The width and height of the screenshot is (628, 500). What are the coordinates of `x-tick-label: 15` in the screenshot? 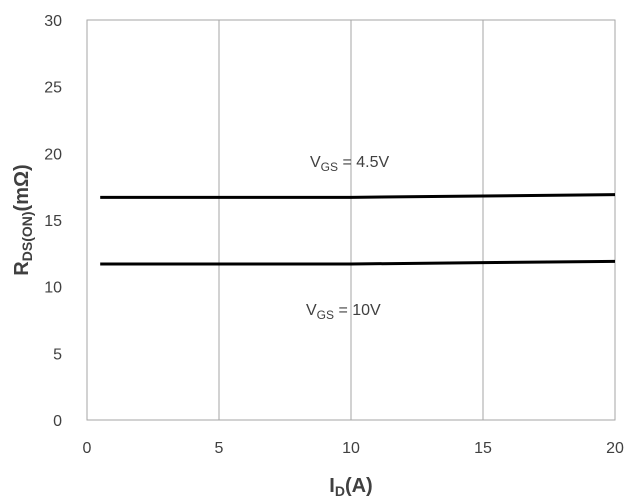 It's located at (483, 448).